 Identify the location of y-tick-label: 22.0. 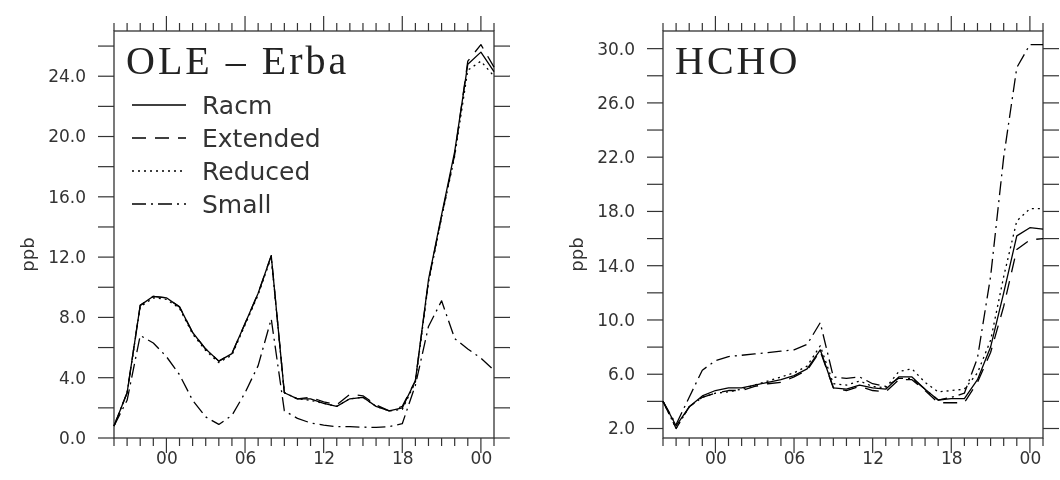
(616, 157).